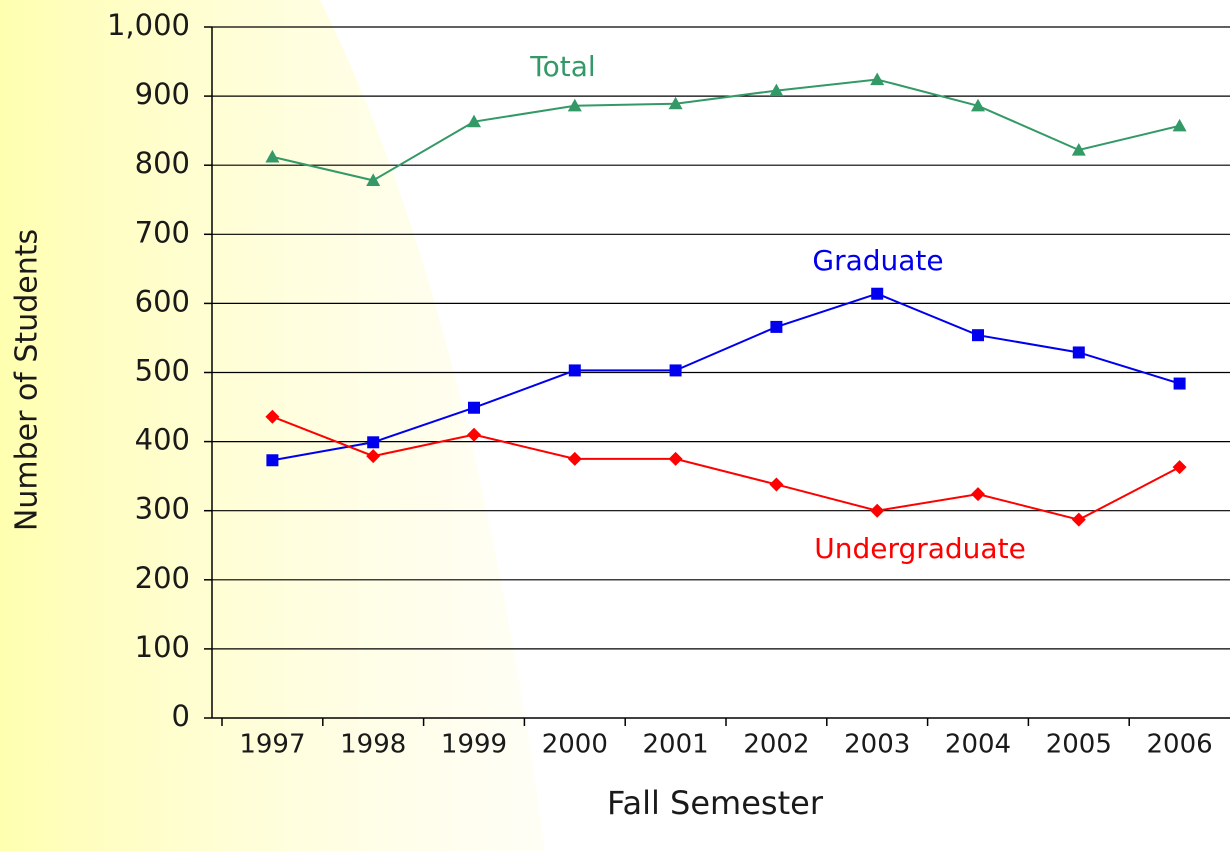 This screenshot has width=1230, height=851. I want to click on y-tick-label: 700, so click(162, 232).